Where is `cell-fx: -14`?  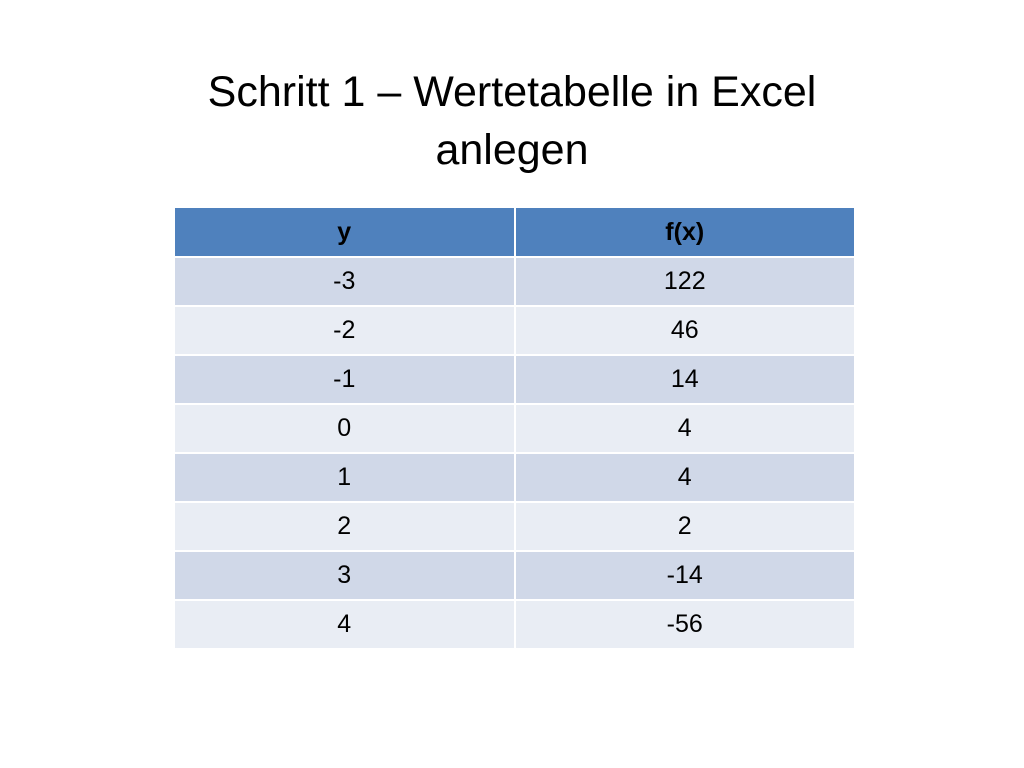
cell-fx: -14 is located at coordinates (684, 575).